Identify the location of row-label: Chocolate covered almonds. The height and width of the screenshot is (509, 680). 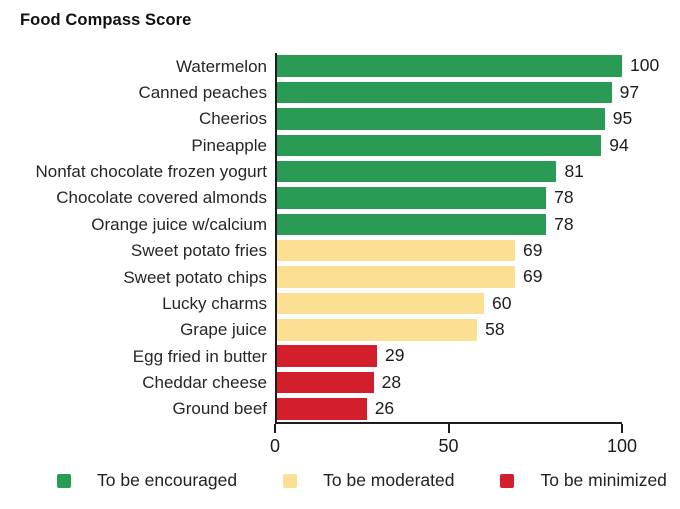
(161, 198).